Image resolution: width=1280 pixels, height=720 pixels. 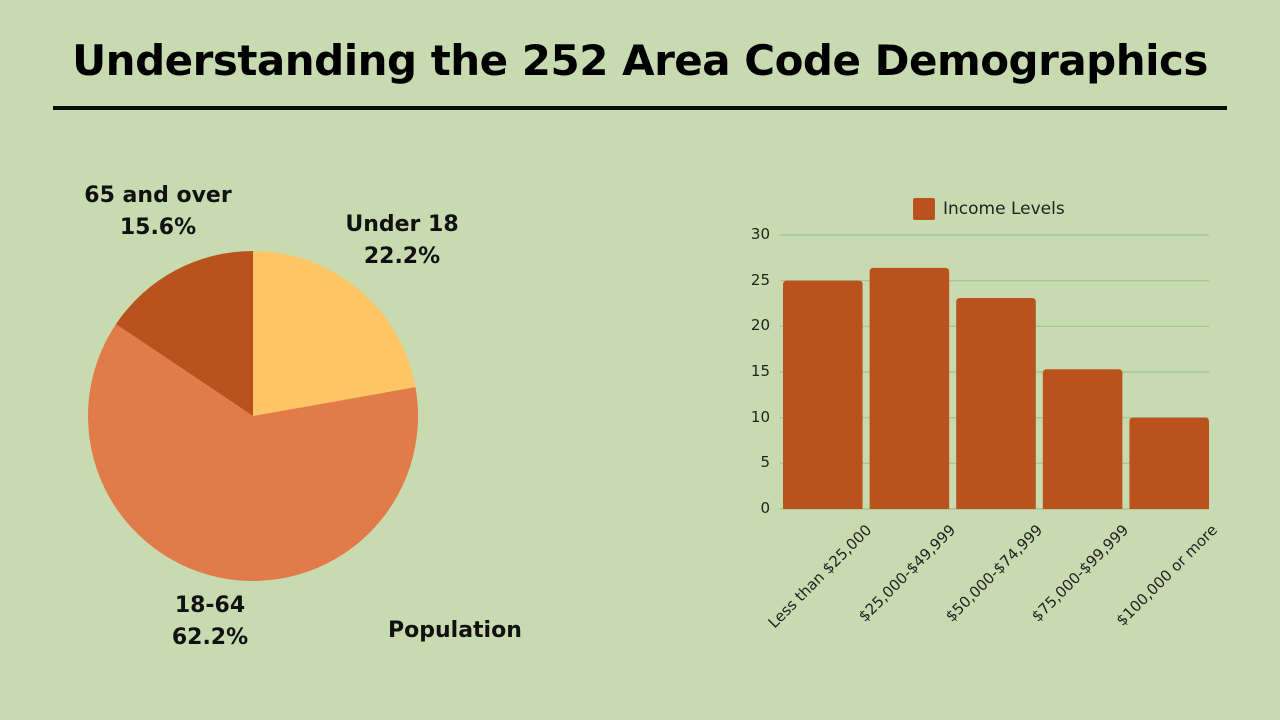 I want to click on pie-label-65-and-over: 65 and over 15.6%, so click(x=158, y=212).